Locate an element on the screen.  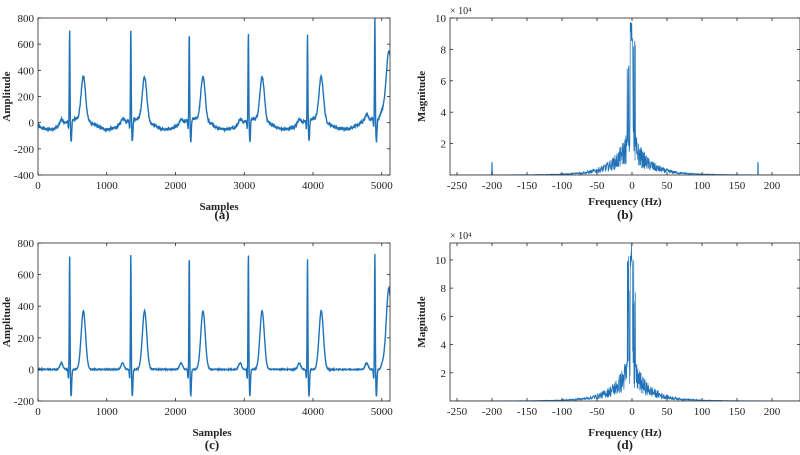
series-line-c is located at coordinates (214, 326).